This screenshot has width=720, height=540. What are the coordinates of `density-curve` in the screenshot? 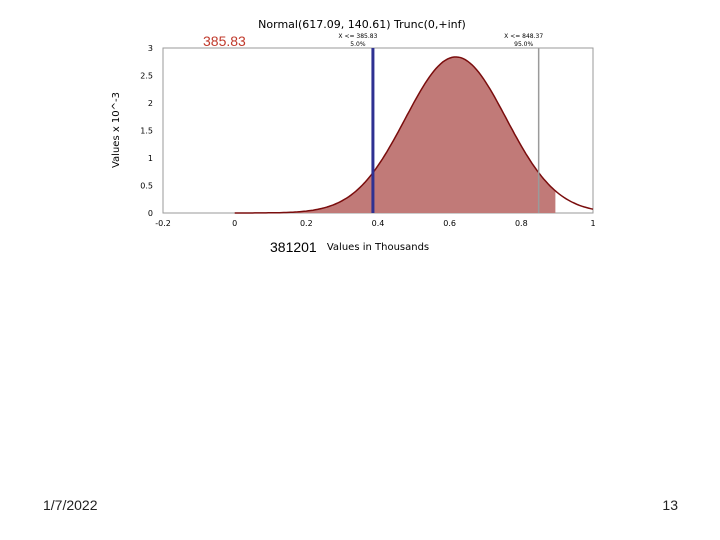 It's located at (414, 135).